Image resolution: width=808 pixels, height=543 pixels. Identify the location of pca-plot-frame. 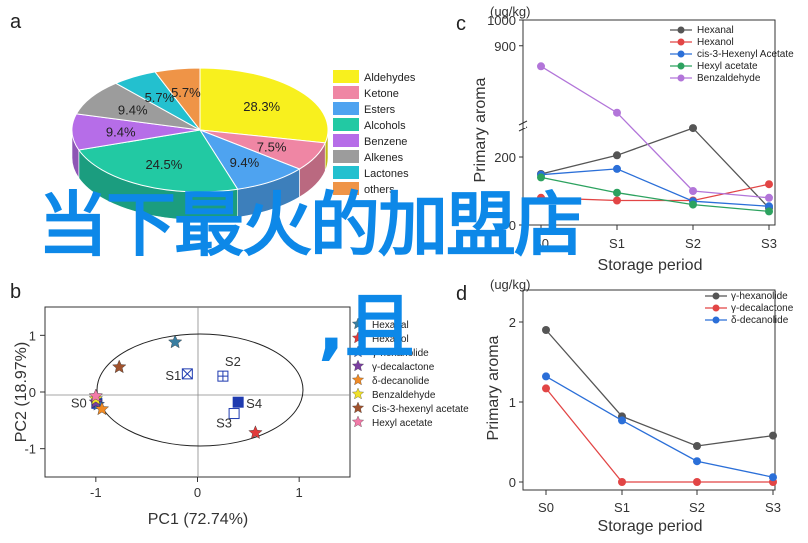
(197, 392).